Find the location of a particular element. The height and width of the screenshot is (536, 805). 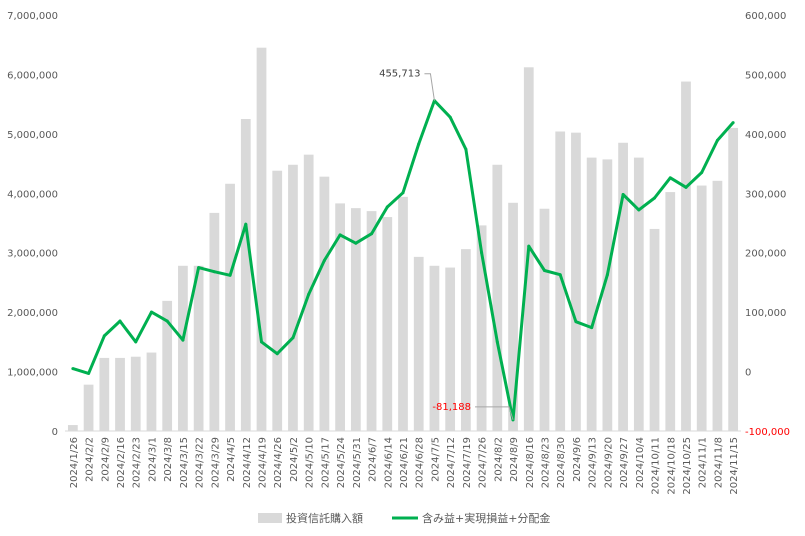

y-left-tick-label: 7,000,000 is located at coordinates (32, 16).